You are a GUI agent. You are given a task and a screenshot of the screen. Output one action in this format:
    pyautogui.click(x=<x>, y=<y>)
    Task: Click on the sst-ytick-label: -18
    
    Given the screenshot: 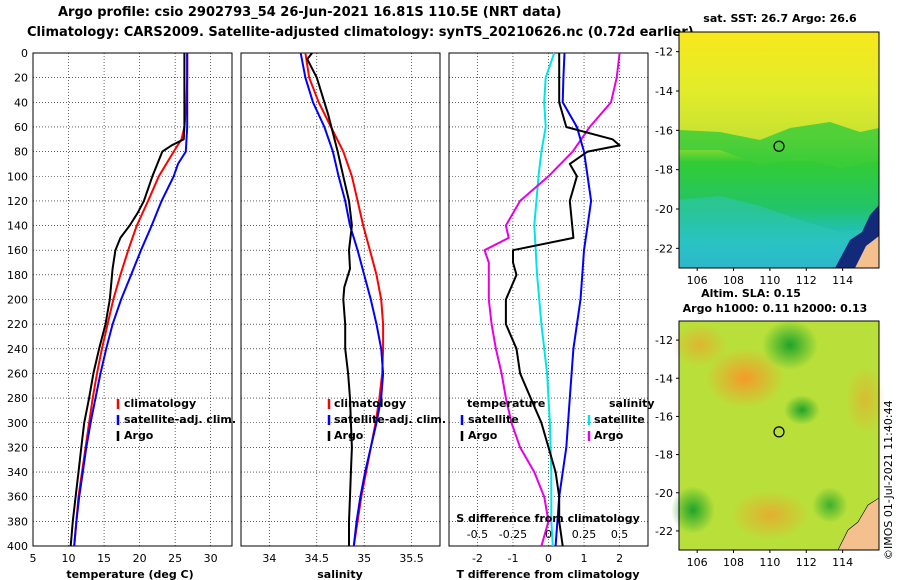 What is the action you would take?
    pyautogui.click(x=664, y=170)
    